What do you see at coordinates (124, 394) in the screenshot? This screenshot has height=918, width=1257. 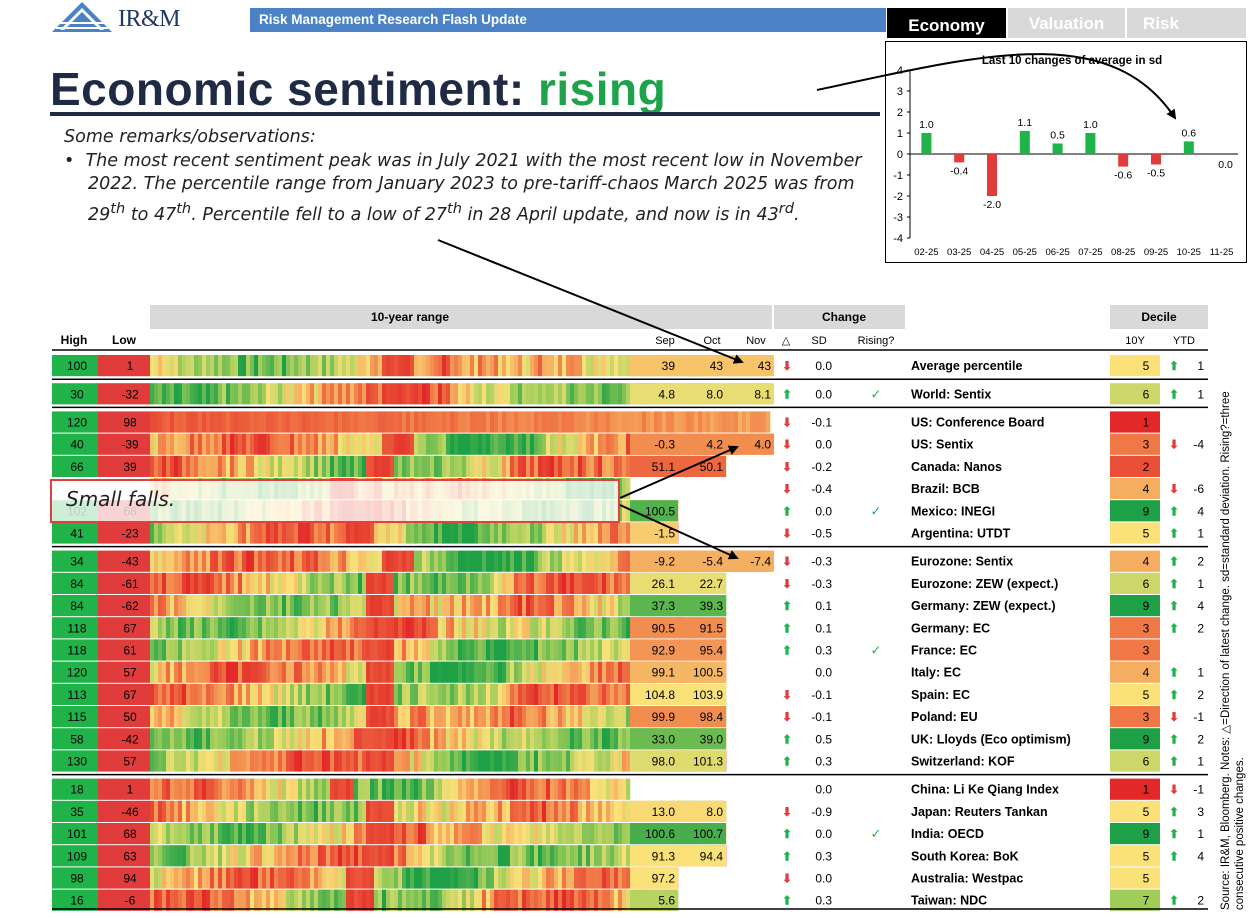 I see `low-cell` at bounding box center [124, 394].